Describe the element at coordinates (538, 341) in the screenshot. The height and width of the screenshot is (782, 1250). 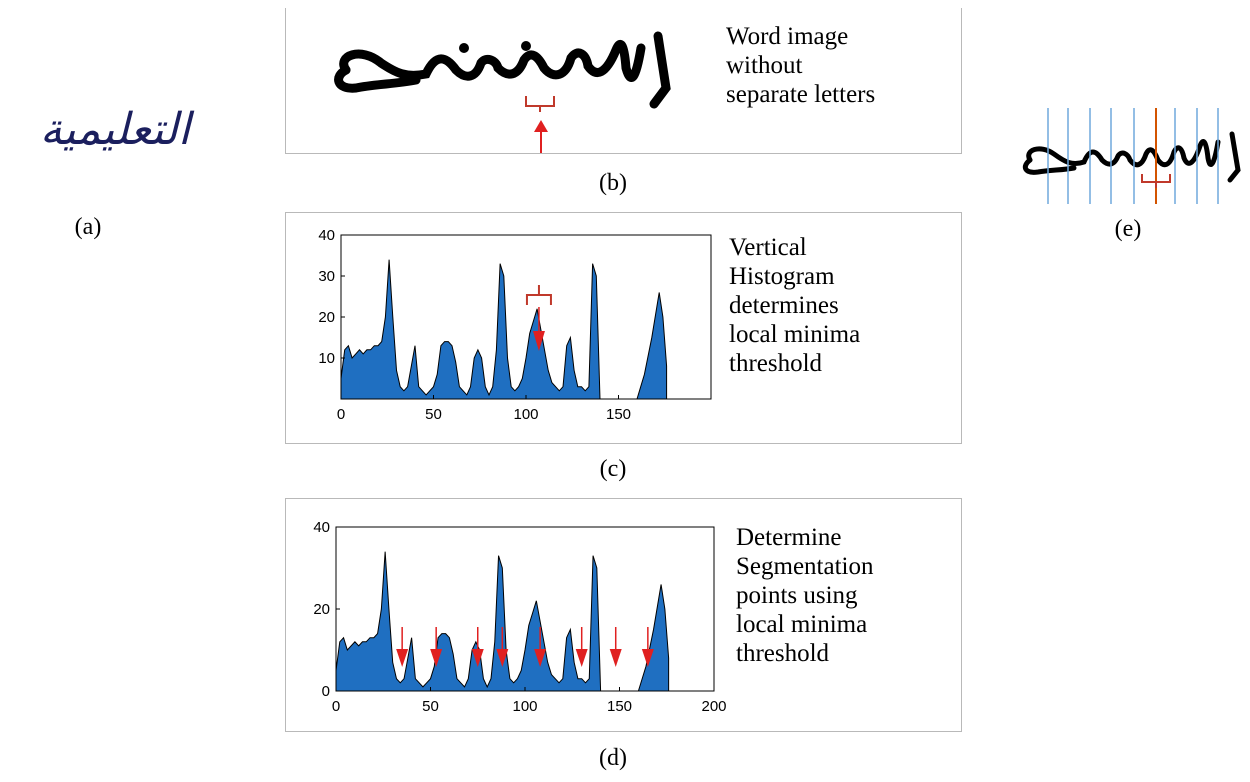
I see `threshold-arrow-head` at that location.